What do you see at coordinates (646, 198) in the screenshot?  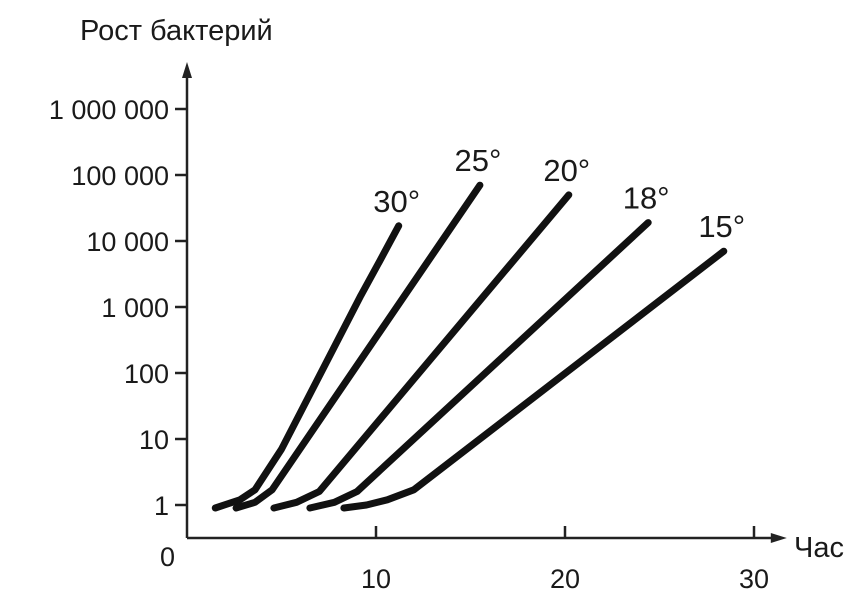 I see `series-label: 18°` at bounding box center [646, 198].